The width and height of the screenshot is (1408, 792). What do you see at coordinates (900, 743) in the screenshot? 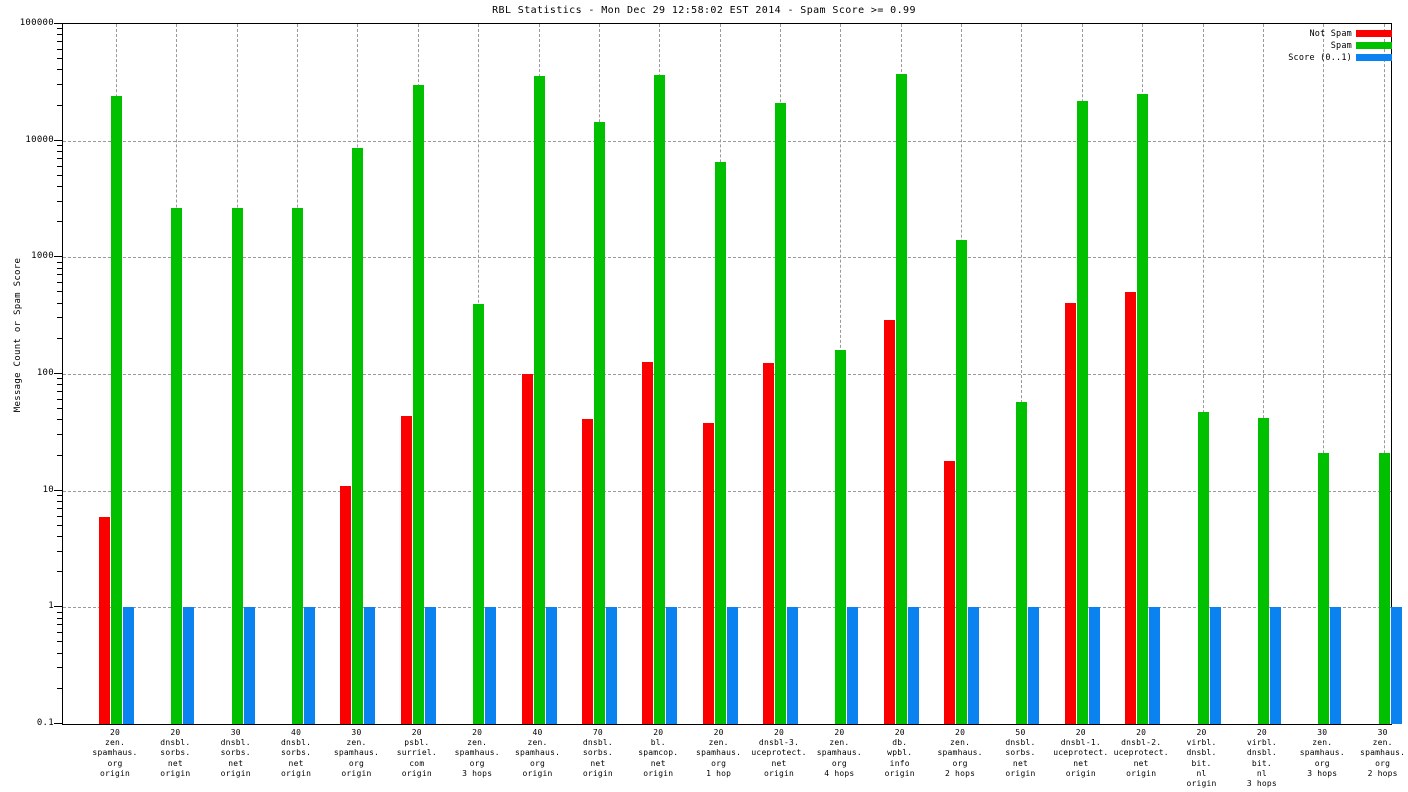
I see `x-axis-label-line: db.` at bounding box center [900, 743].